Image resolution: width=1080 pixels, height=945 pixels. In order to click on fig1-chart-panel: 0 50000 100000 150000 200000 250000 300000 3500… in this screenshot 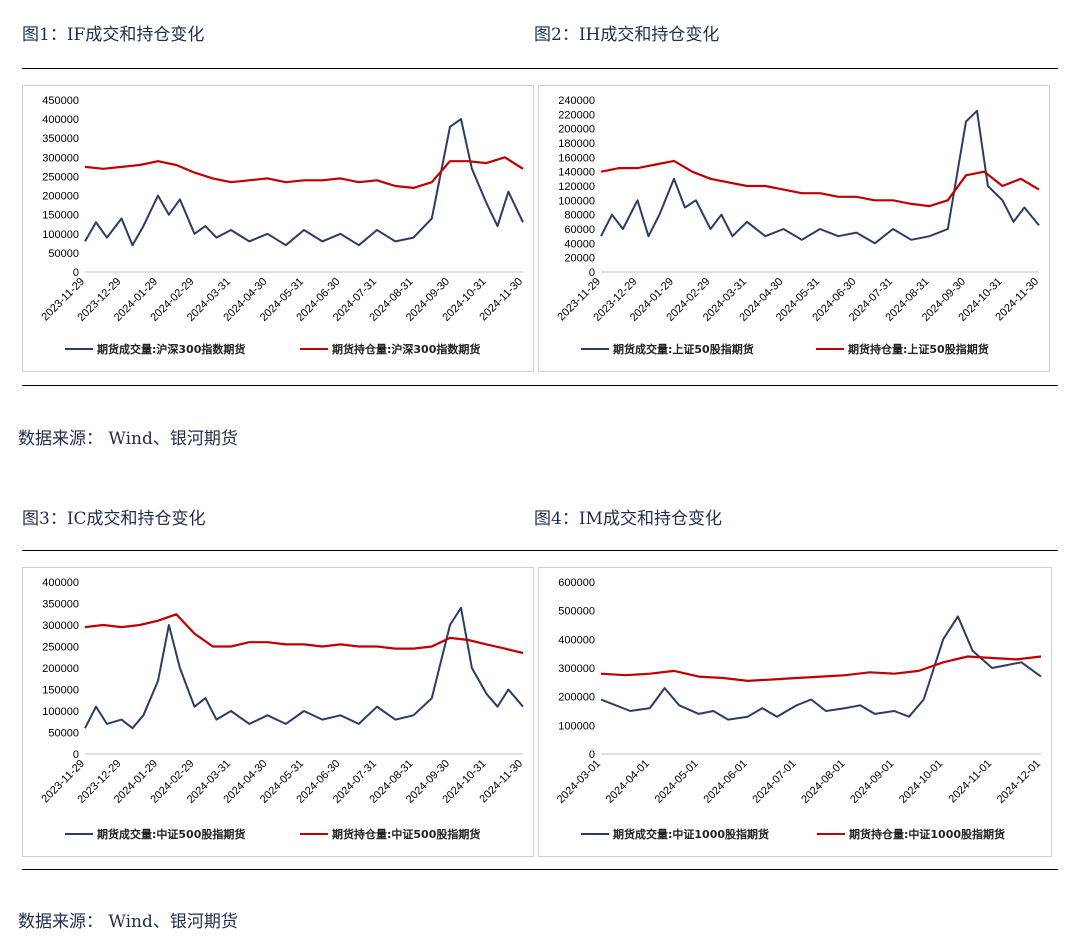, I will do `click(278, 228)`.